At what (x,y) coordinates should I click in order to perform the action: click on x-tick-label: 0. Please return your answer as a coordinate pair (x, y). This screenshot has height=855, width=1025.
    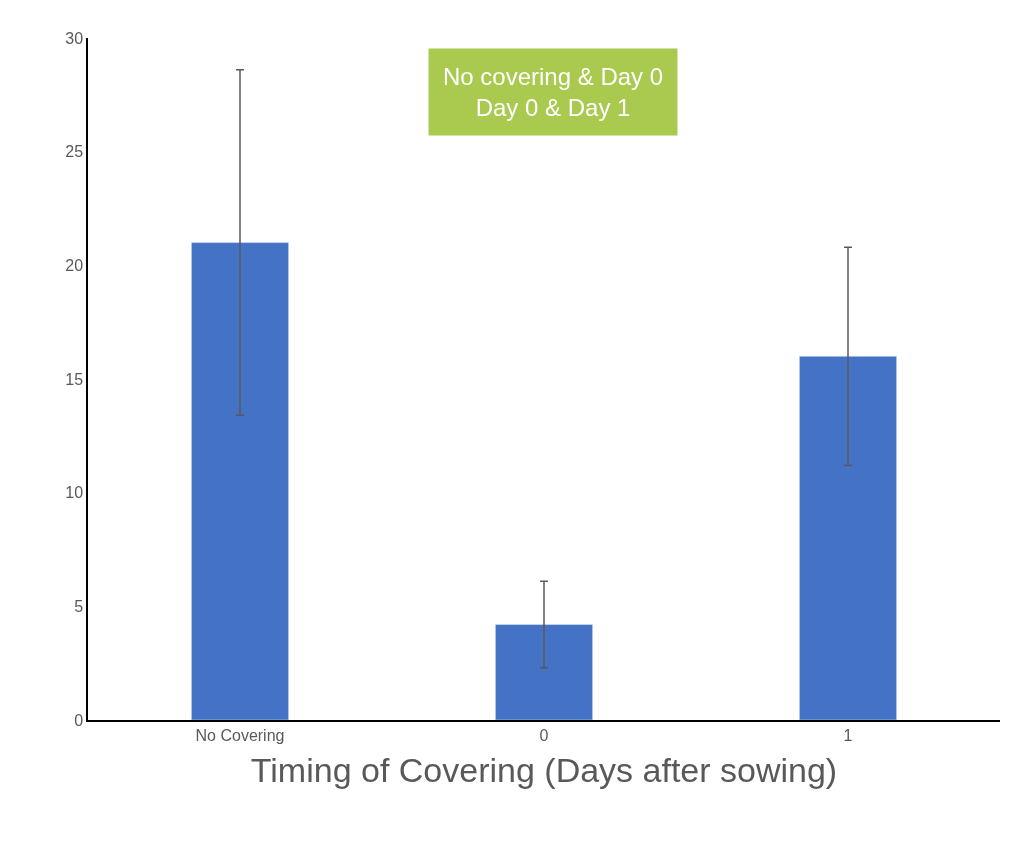
    Looking at the image, I should click on (544, 735).